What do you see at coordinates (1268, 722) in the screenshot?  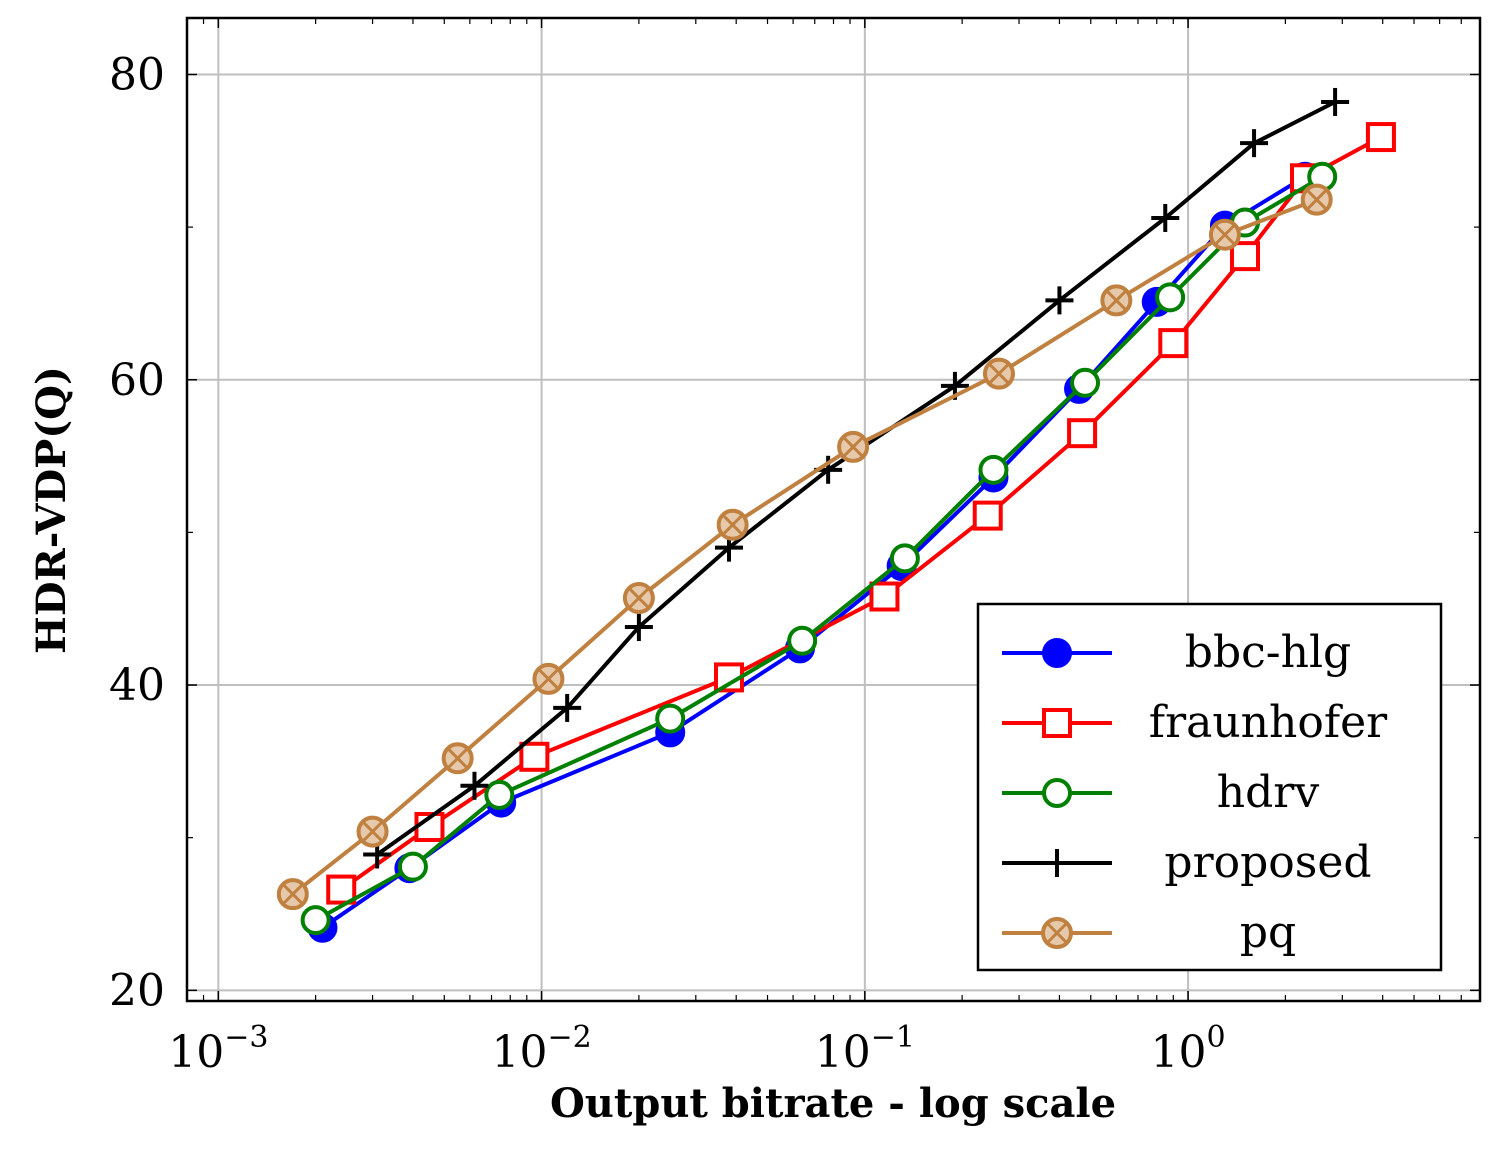 I see `legend-label: fraunhofer` at bounding box center [1268, 722].